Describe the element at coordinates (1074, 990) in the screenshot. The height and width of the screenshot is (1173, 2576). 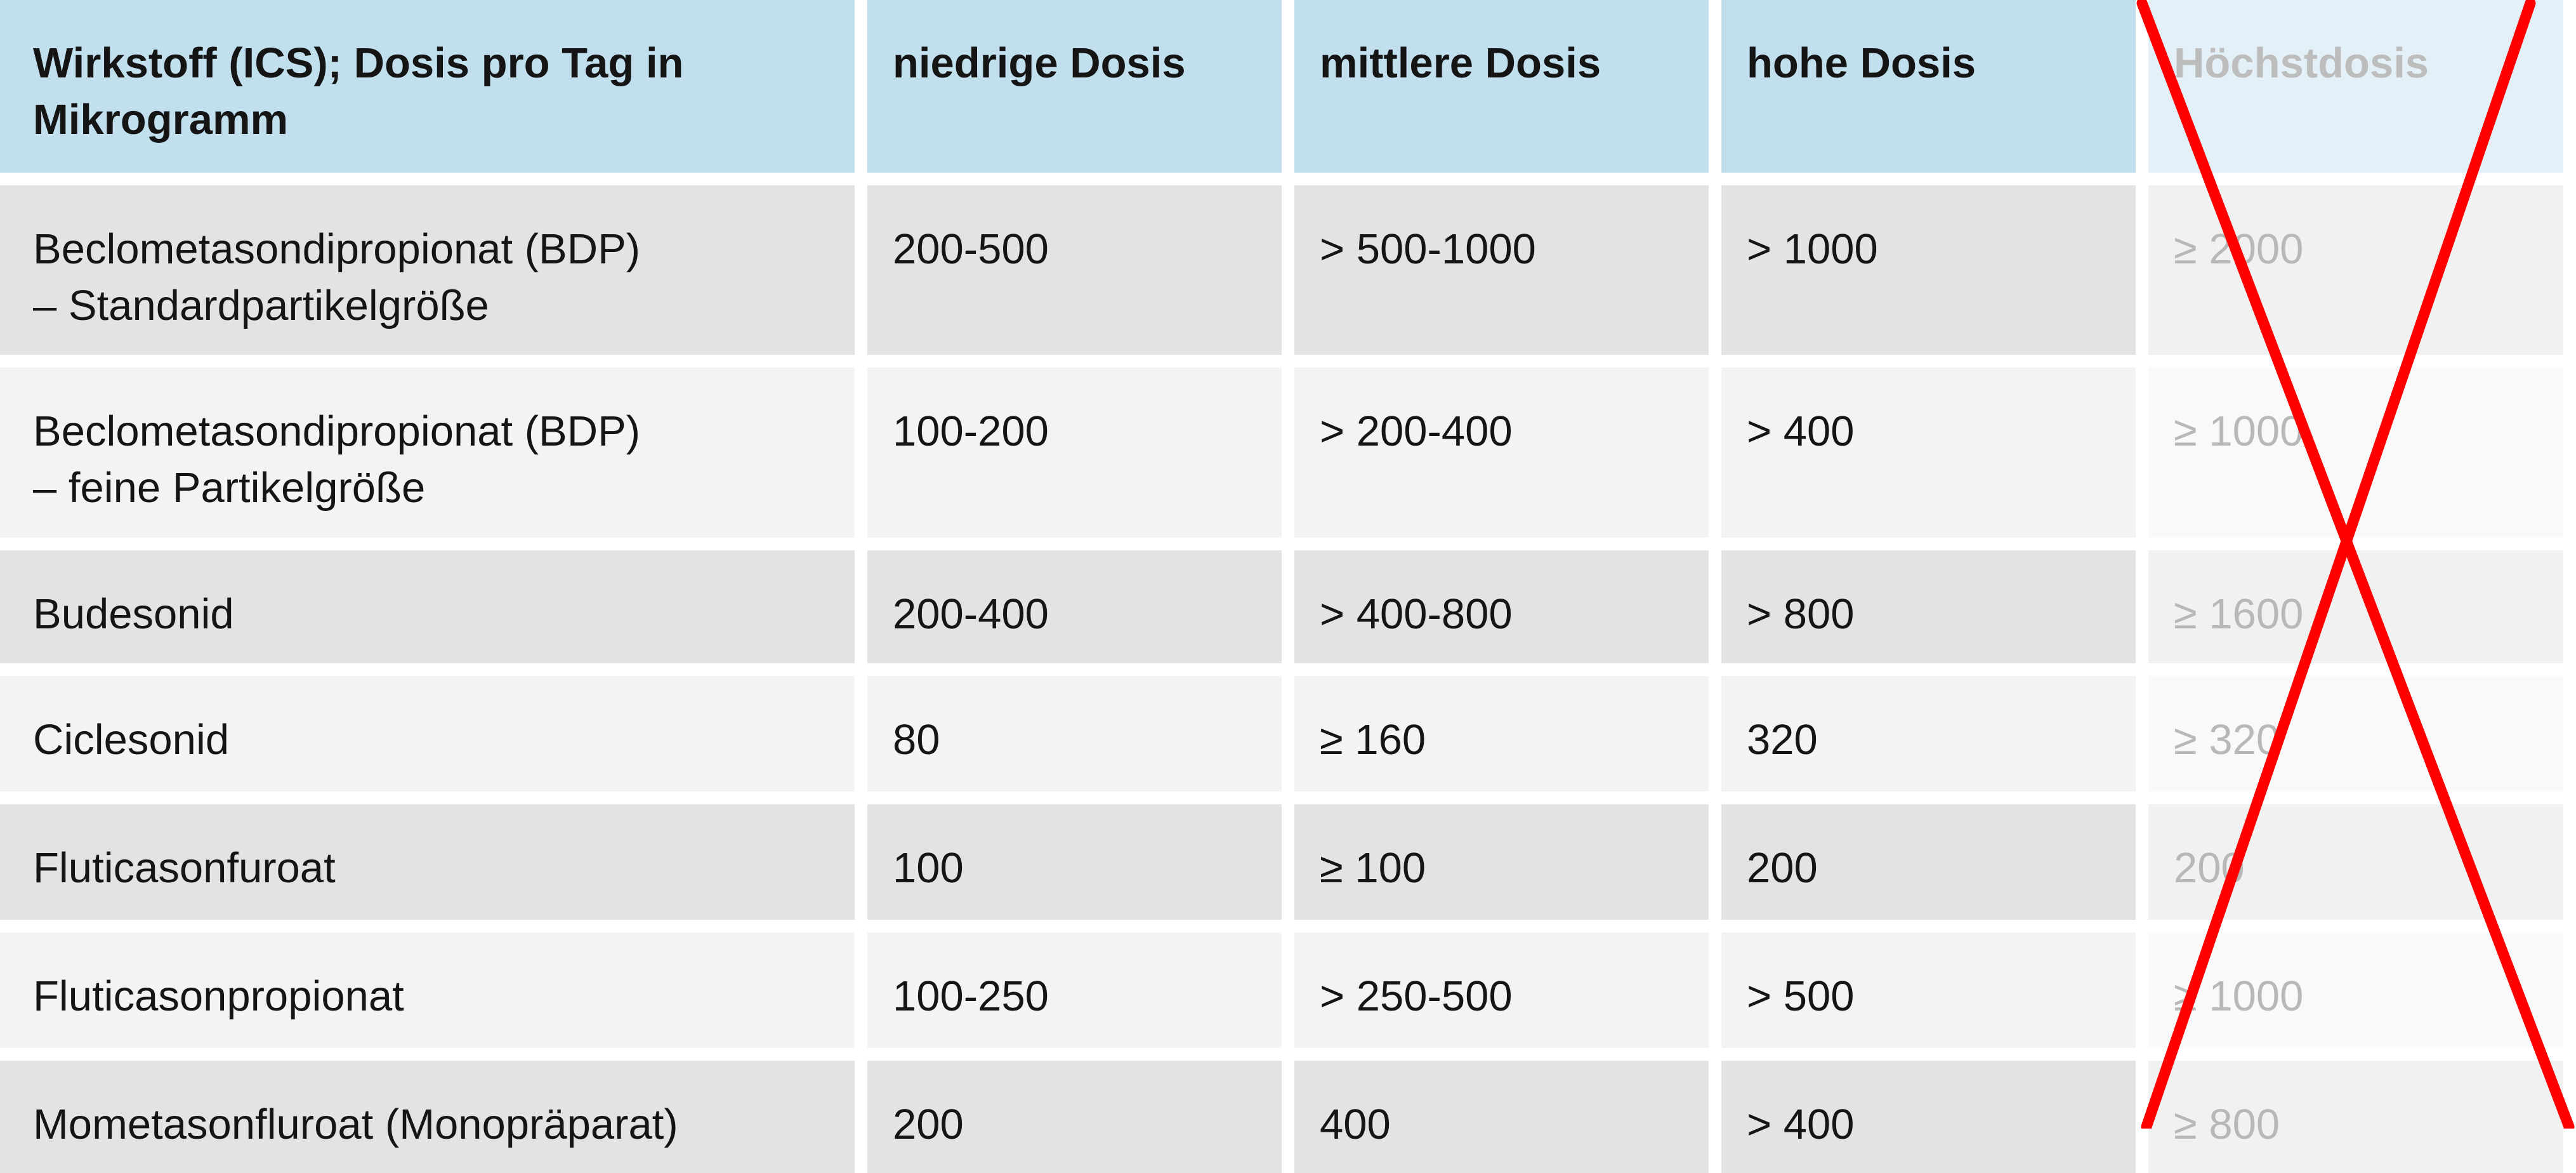
I see `row-6-low: 100-250` at that location.